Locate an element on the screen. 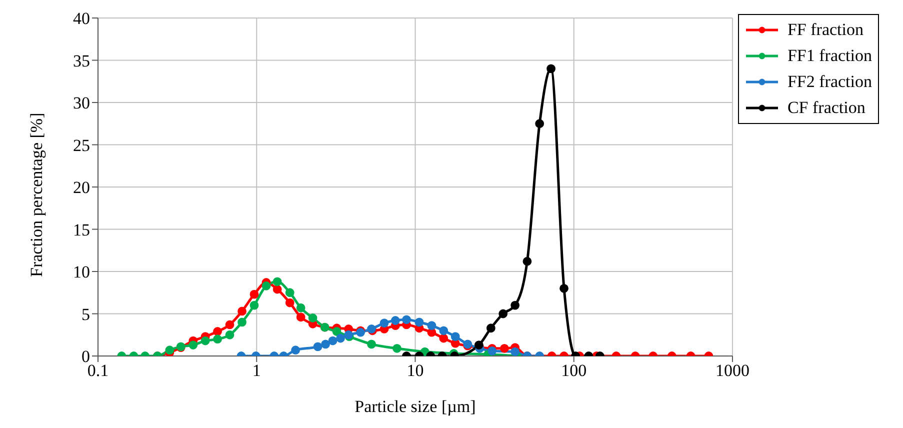  legend-label: FF2 fraction is located at coordinates (829, 82).